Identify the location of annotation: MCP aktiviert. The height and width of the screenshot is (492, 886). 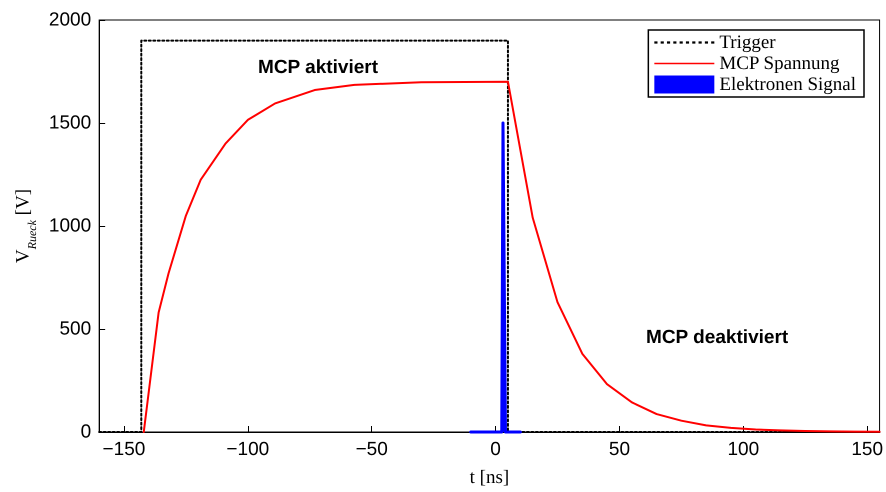
(318, 67).